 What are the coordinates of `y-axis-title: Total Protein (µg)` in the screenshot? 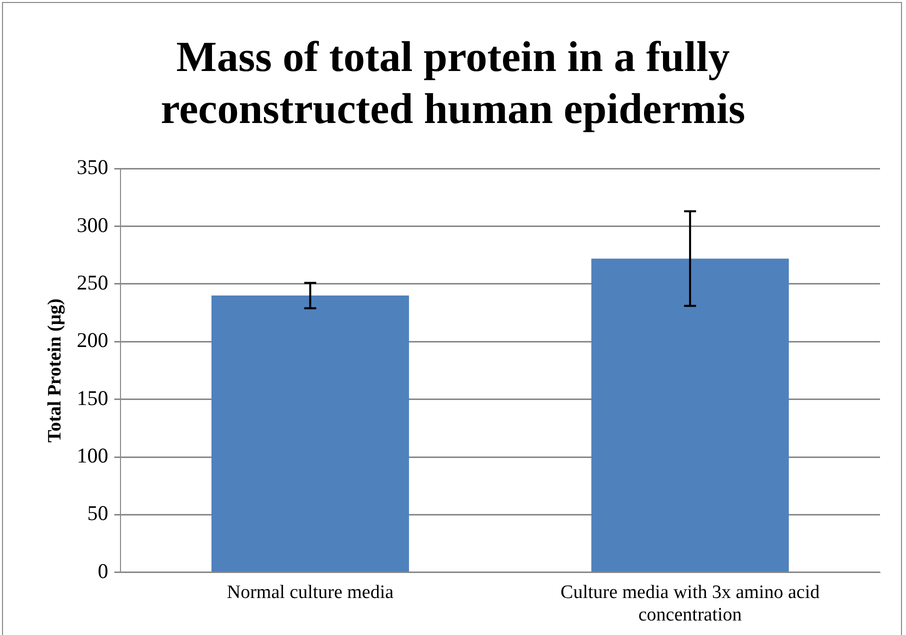 It's located at (55, 370).